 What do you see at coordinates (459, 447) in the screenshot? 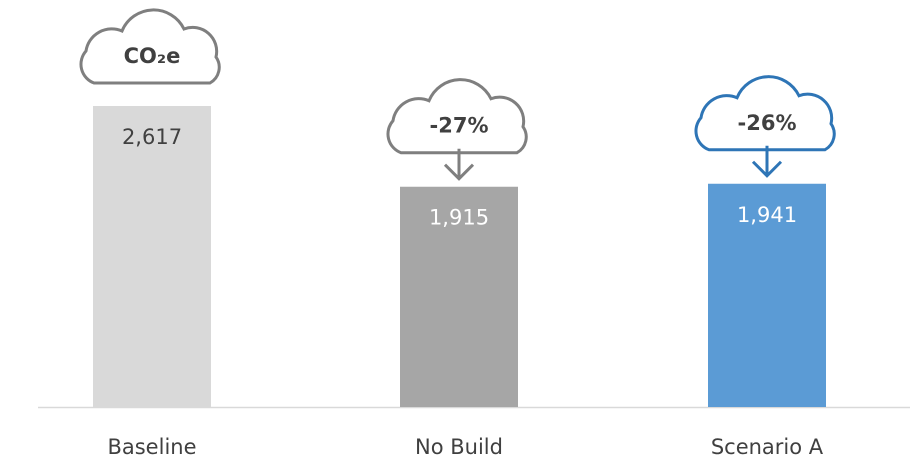
I see `x-tick-label: No Build` at bounding box center [459, 447].